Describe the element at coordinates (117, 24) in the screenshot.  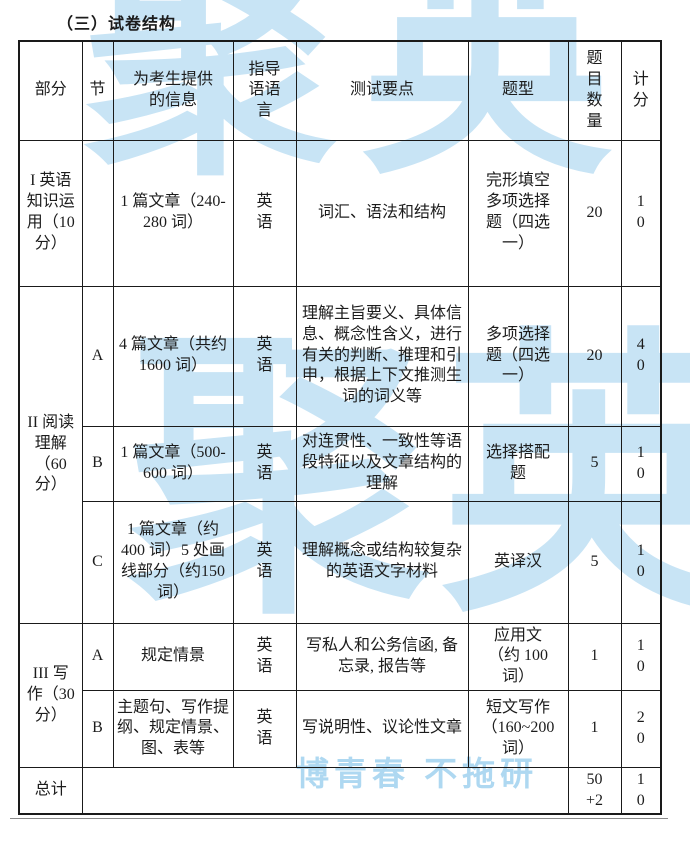
I see `page-title: （三）试卷结构` at that location.